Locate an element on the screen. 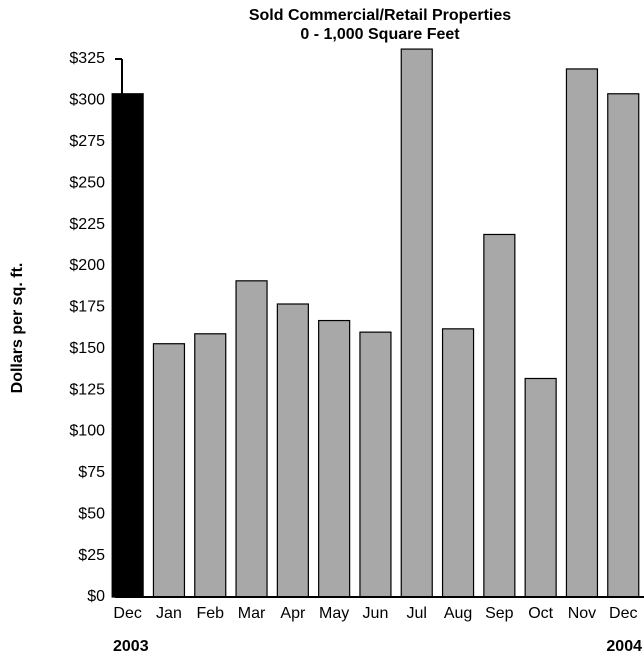 This screenshot has width=644, height=660. x-tick-label: Oct is located at coordinates (540, 613).